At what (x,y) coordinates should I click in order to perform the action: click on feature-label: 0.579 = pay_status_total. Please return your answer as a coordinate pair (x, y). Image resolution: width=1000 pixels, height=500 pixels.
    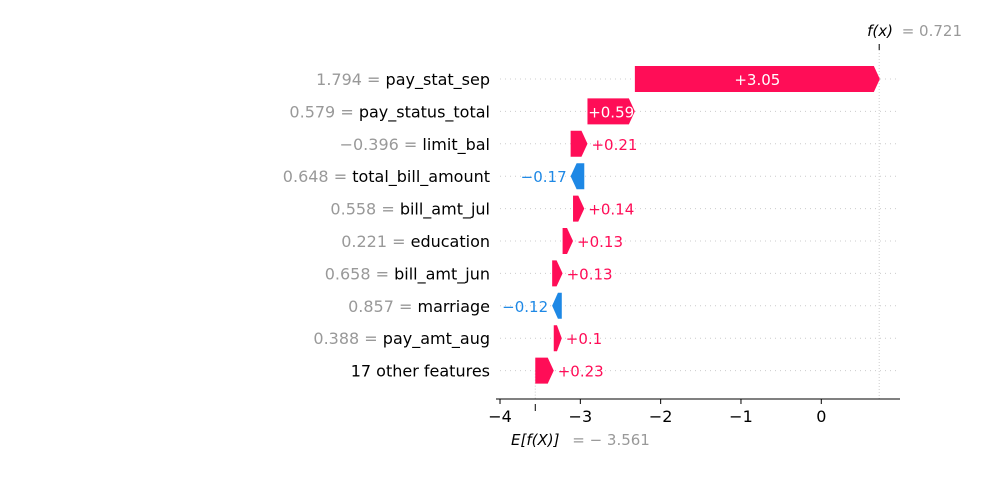
    Looking at the image, I should click on (389, 112).